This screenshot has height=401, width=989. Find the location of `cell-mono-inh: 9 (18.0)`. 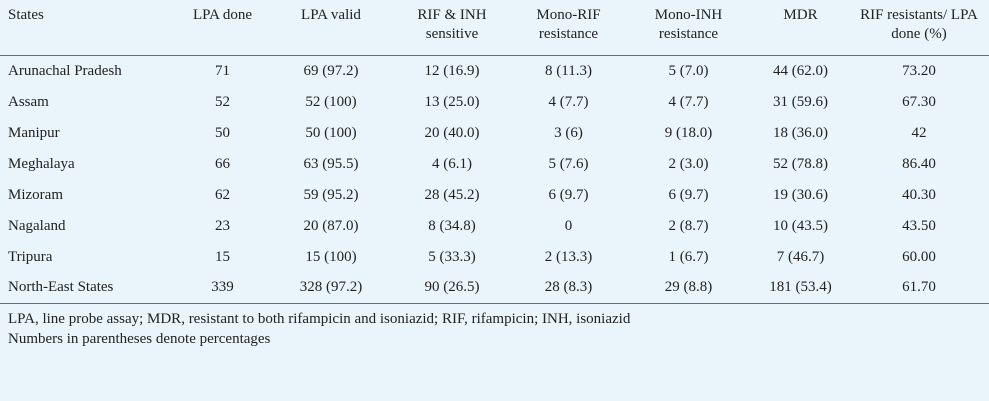

cell-mono-inh: 9 (18.0) is located at coordinates (688, 132).